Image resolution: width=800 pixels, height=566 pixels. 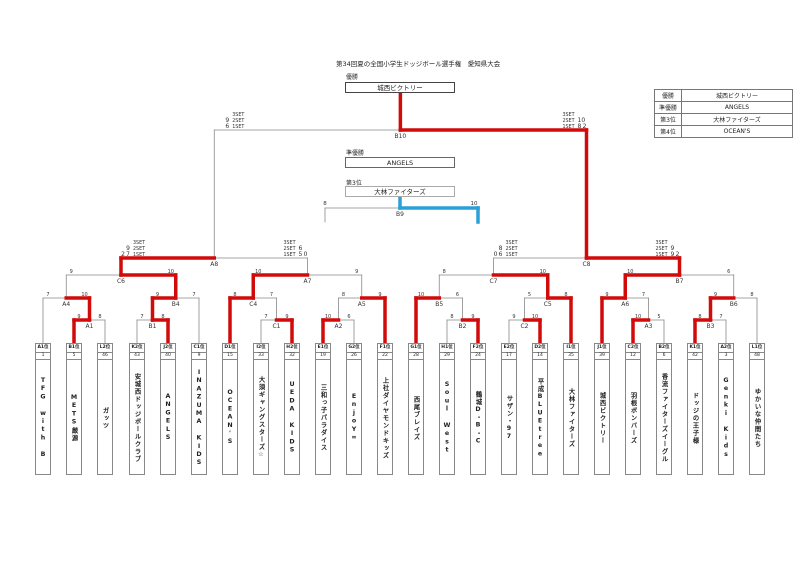 What do you see at coordinates (737, 107) in the screenshot?
I see `team-cell: ANGELS` at bounding box center [737, 107].